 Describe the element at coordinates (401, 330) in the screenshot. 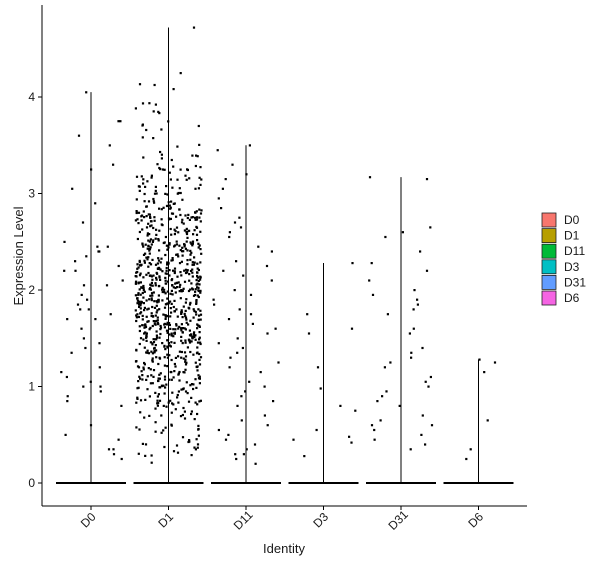

I see `series-D31` at that location.